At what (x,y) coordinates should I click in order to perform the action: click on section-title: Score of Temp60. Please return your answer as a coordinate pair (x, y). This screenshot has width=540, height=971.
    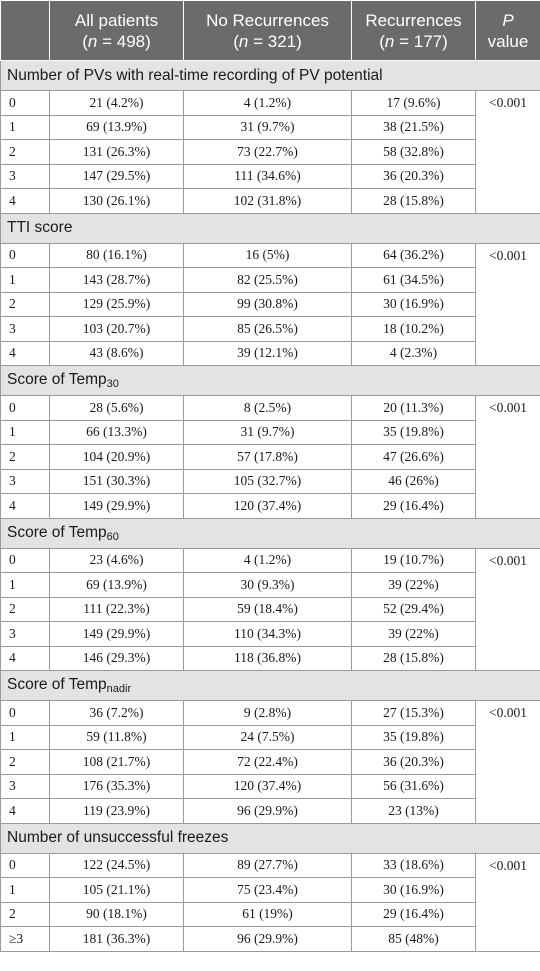
    Looking at the image, I should click on (270, 533).